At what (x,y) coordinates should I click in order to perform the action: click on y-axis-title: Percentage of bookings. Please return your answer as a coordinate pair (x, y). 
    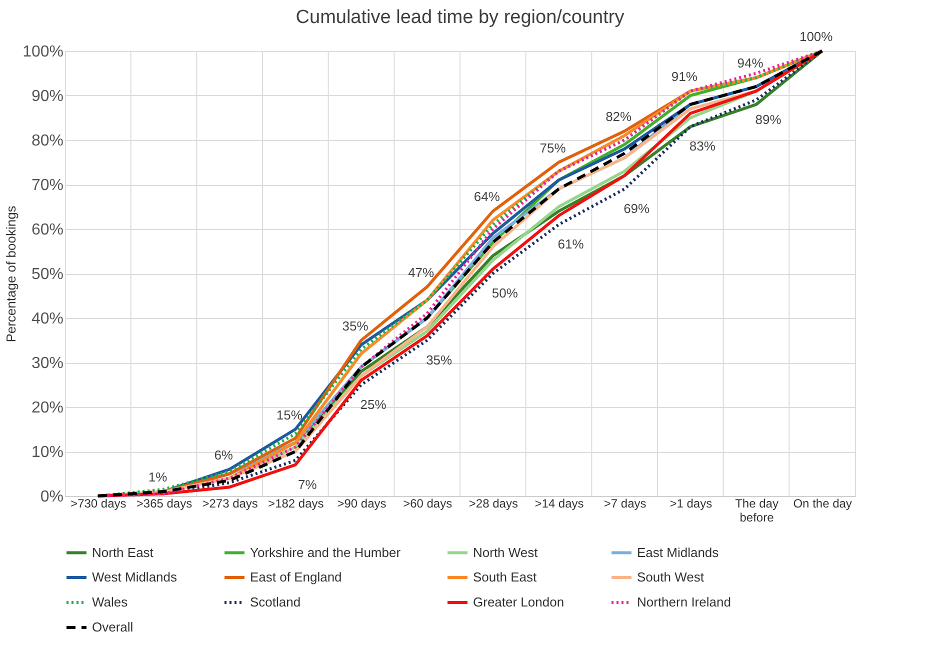
    Looking at the image, I should click on (11, 273).